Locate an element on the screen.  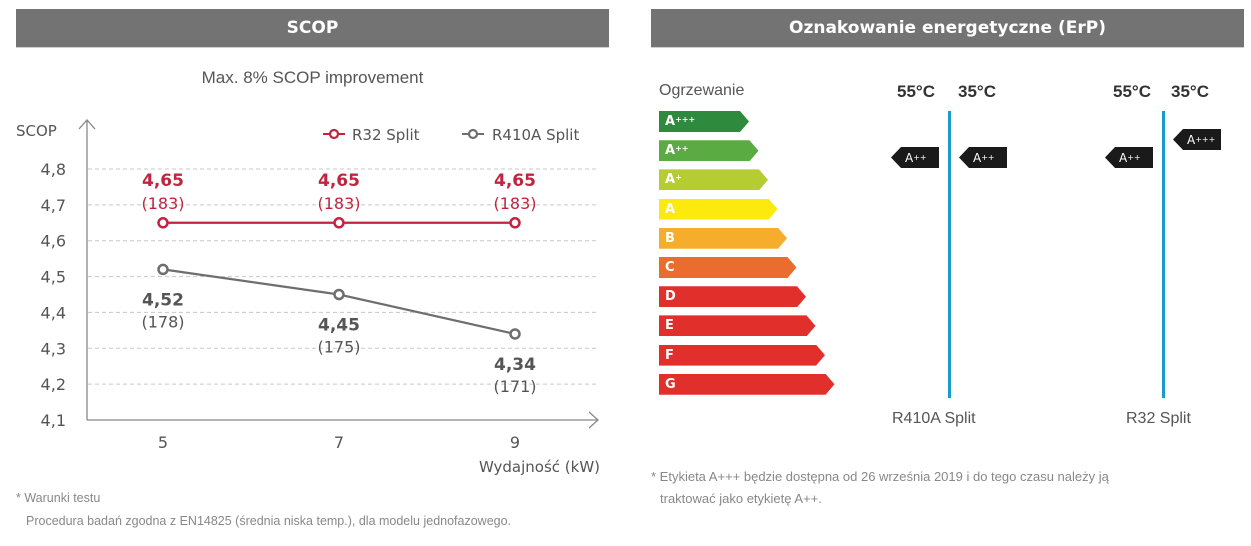
x-tick-label: 5 is located at coordinates (163, 442).